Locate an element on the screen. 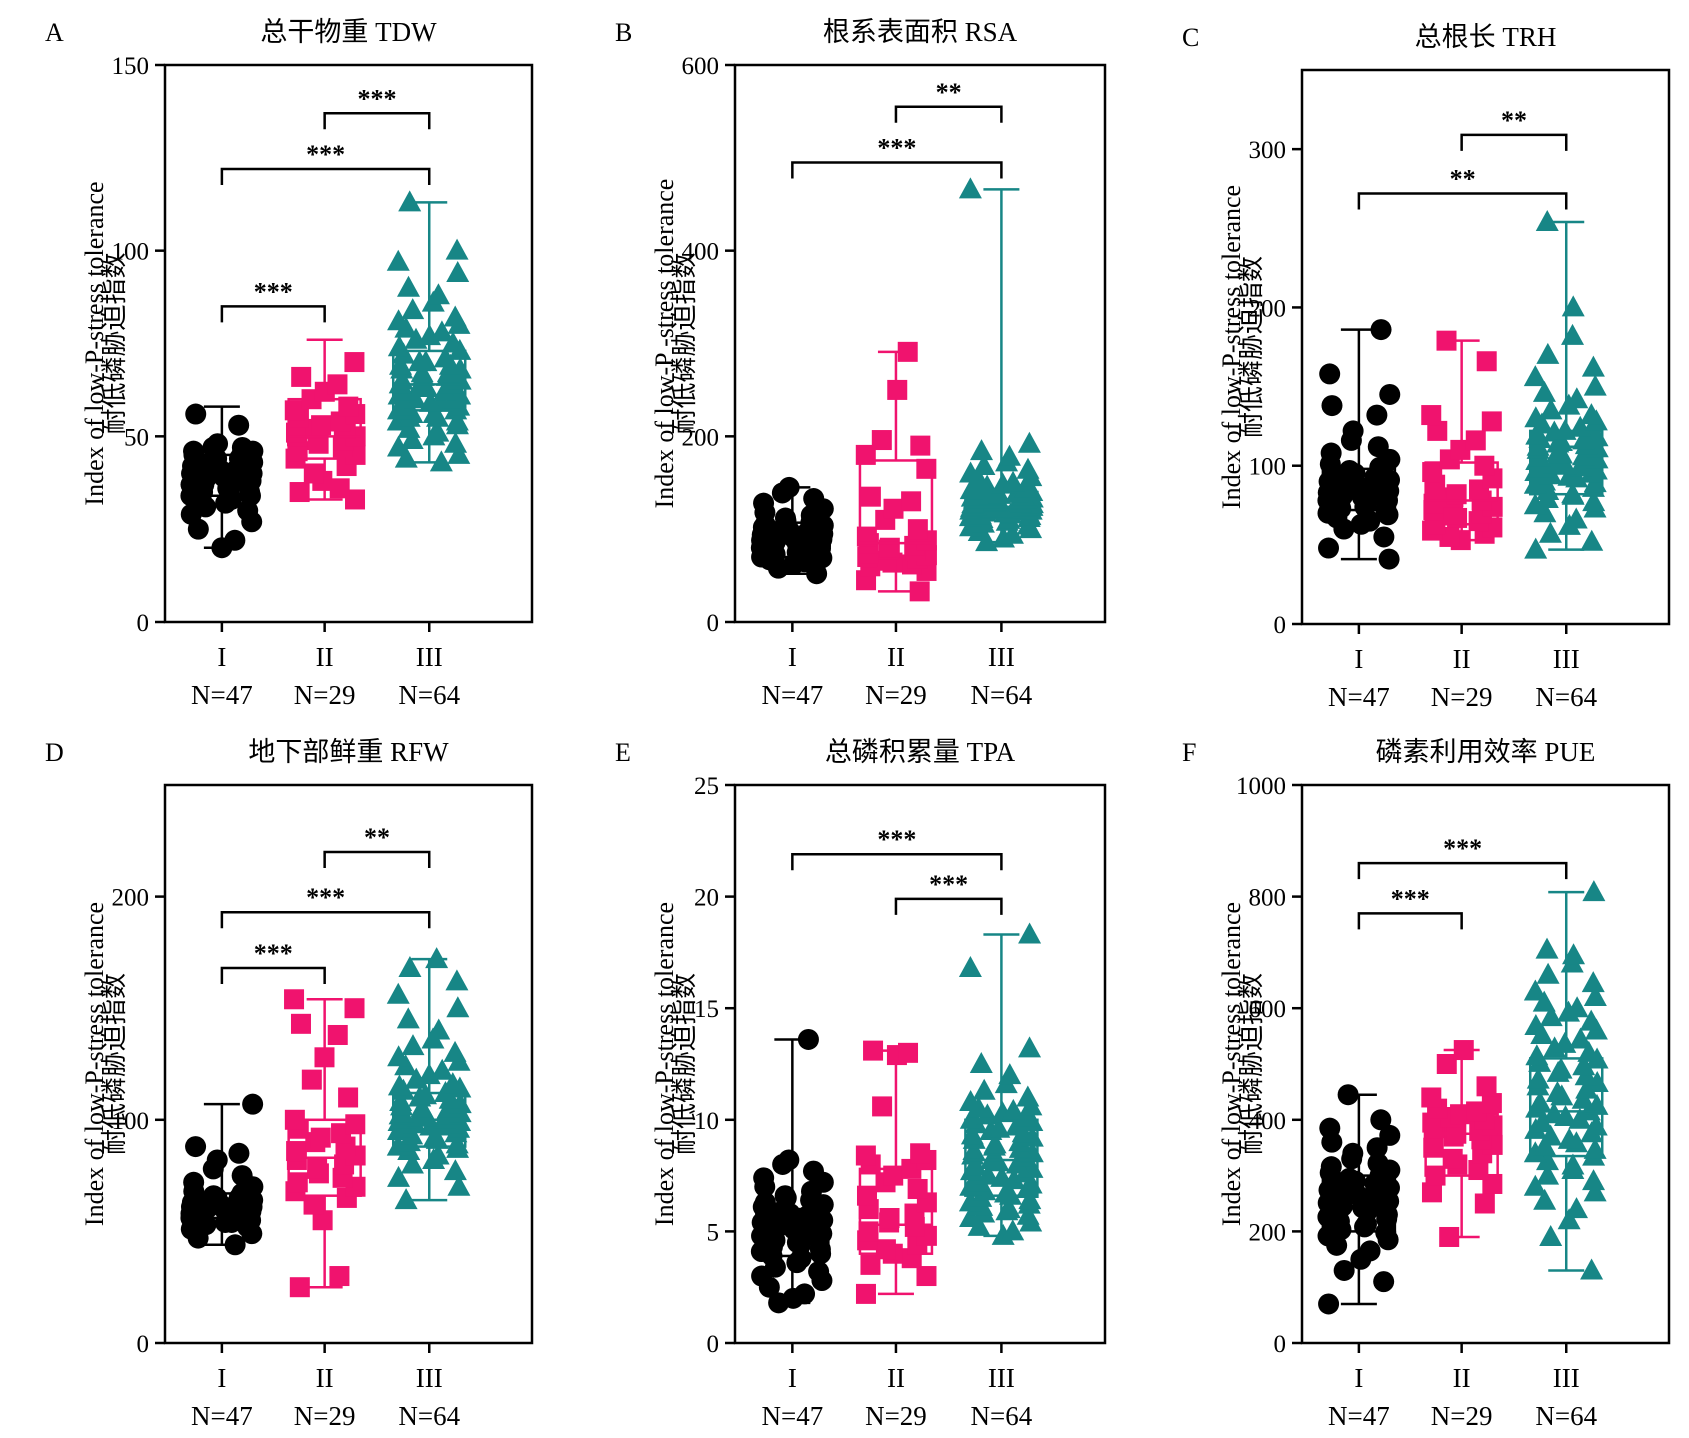 This screenshot has width=1689, height=1438. data-points is located at coordinates (1566, 1080).